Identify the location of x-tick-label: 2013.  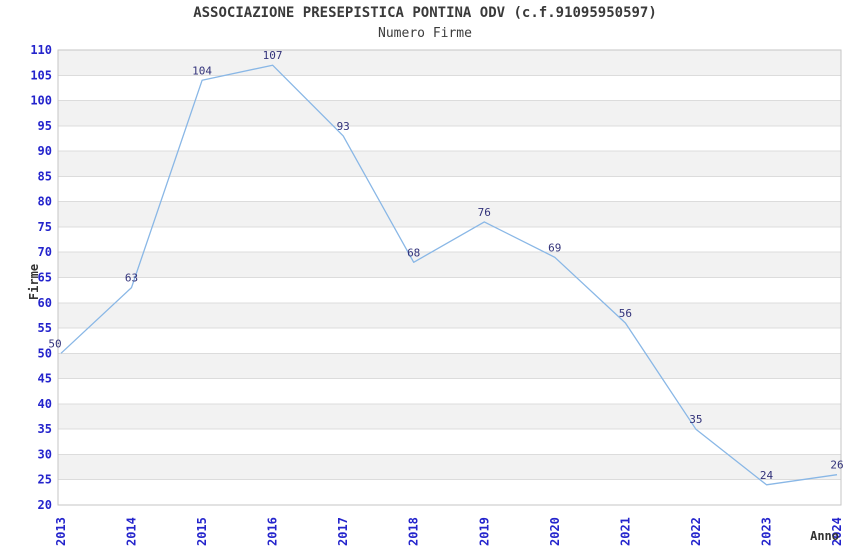
(61, 531).